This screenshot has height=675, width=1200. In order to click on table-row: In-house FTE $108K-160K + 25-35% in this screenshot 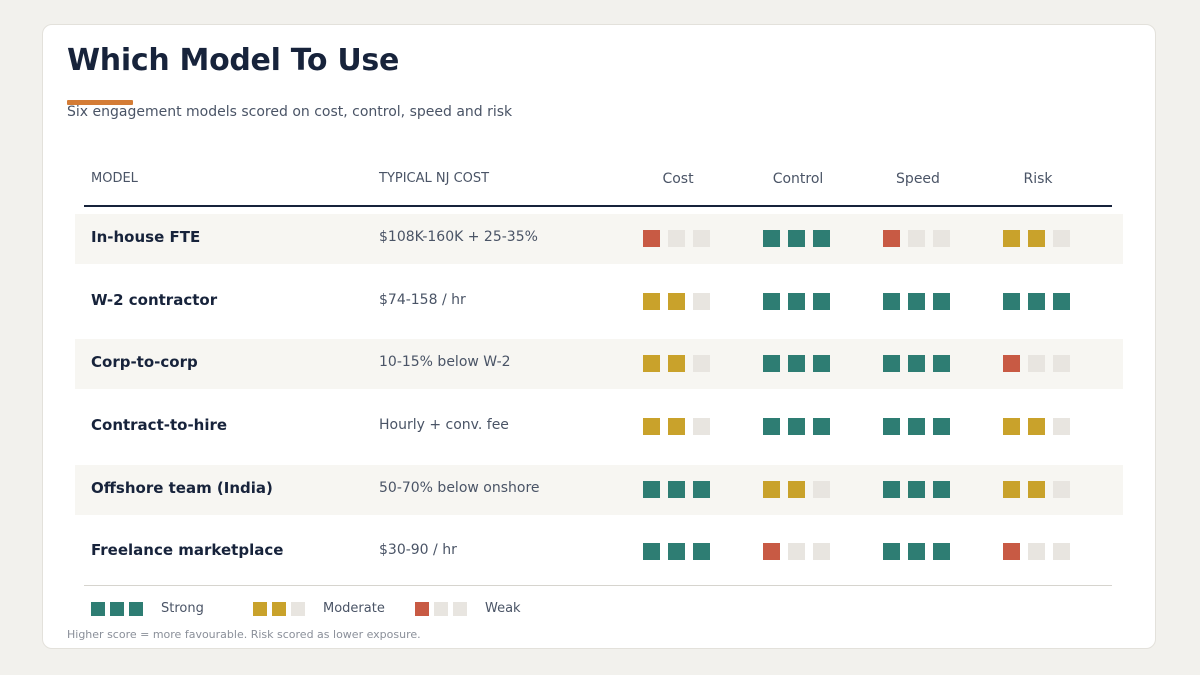, I will do `click(599, 239)`.